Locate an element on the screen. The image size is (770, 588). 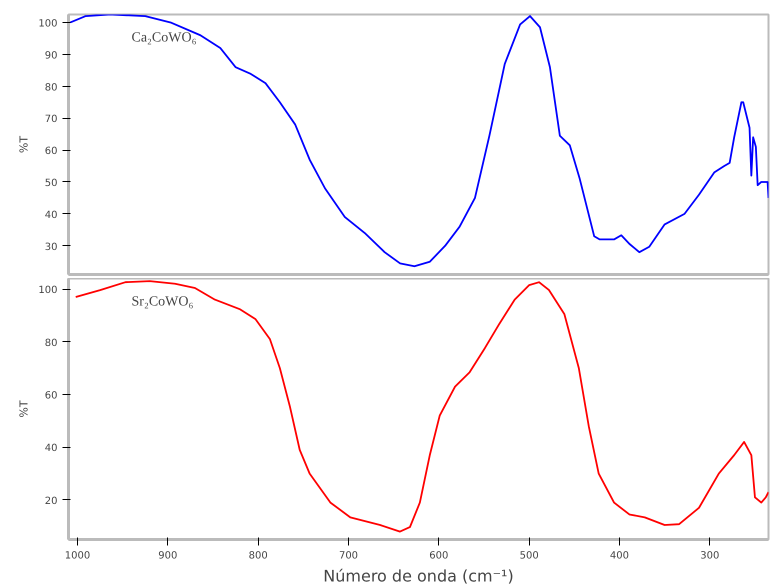
x-tick-label: 600 is located at coordinates (438, 556).